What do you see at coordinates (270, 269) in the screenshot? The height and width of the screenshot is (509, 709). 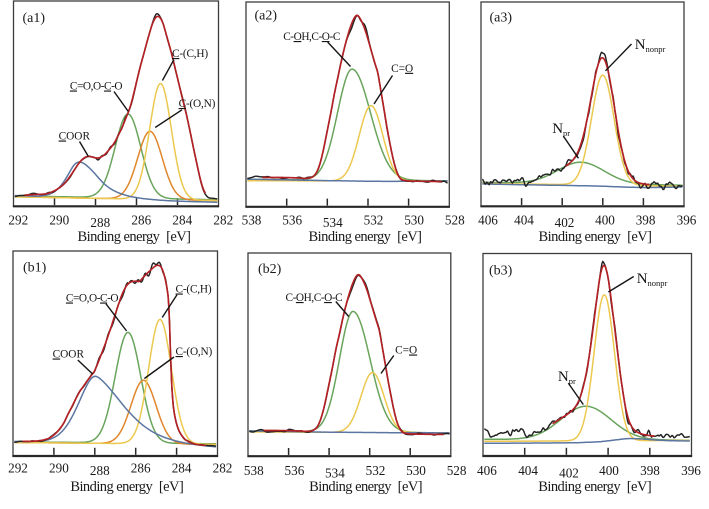 I see `svg-text: (b2)` at bounding box center [270, 269].